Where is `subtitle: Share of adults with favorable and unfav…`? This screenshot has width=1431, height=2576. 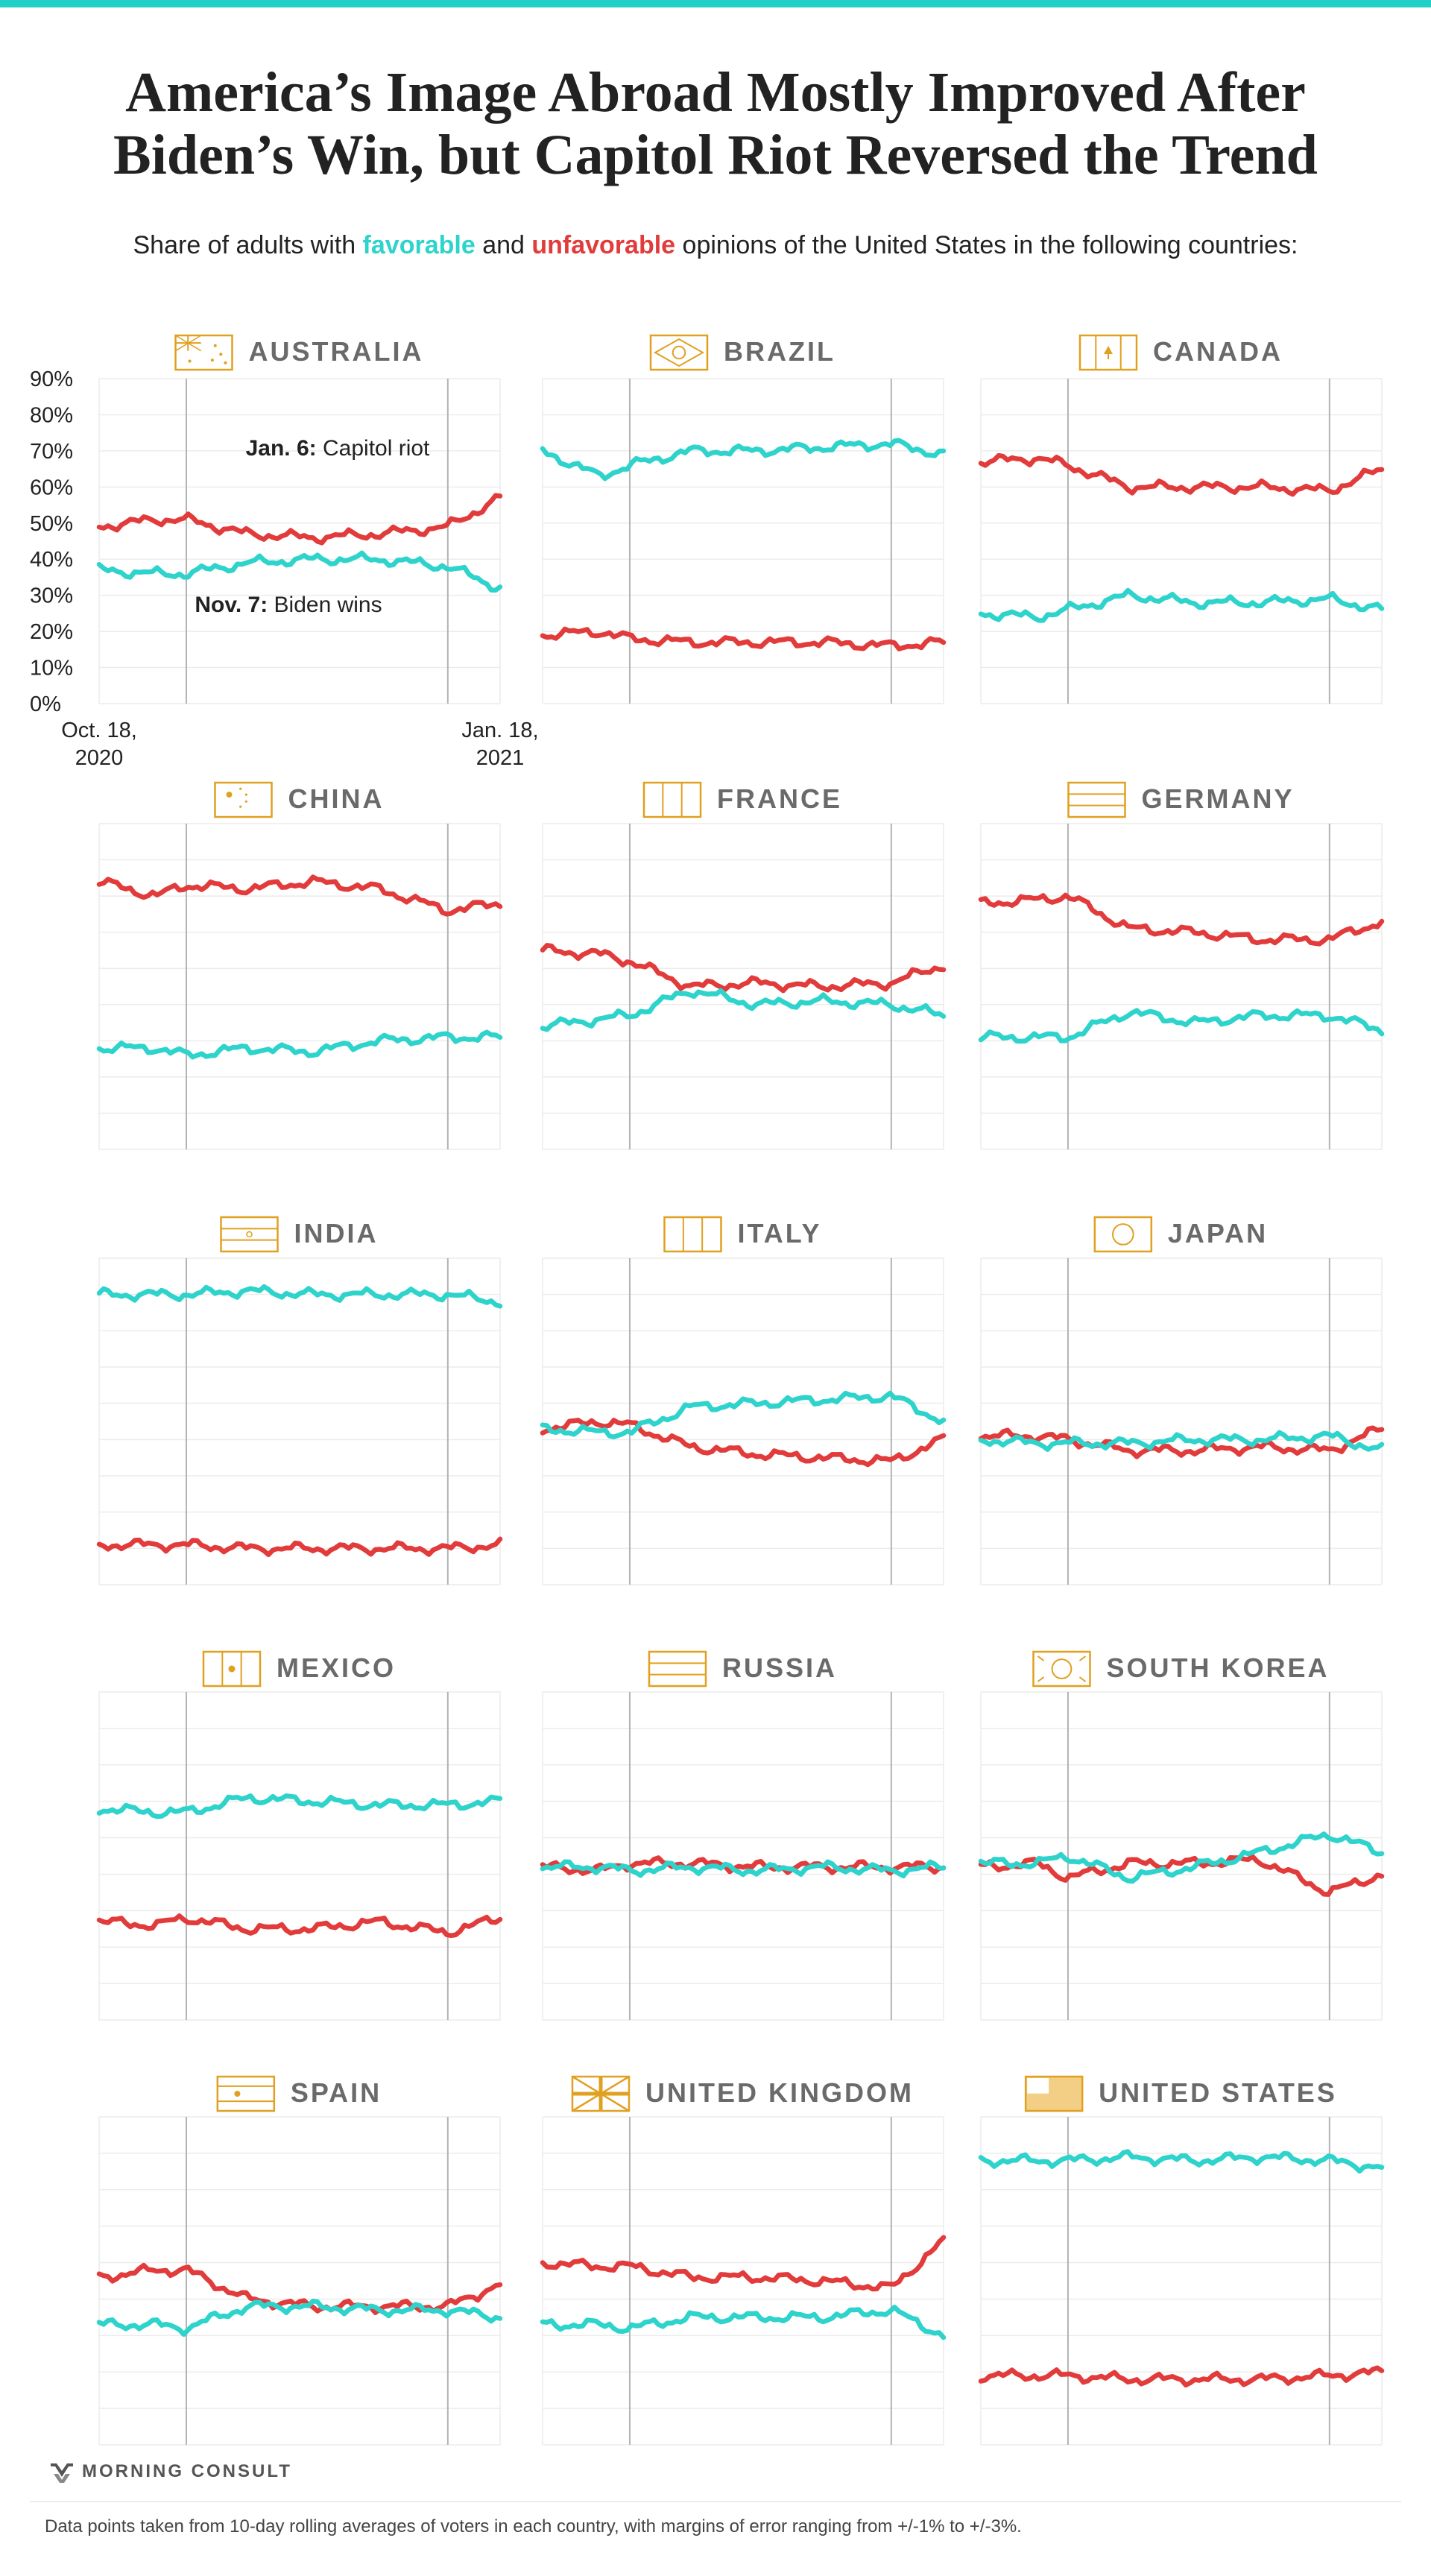
subtitle: Share of adults with favorable and unfav… is located at coordinates (715, 245).